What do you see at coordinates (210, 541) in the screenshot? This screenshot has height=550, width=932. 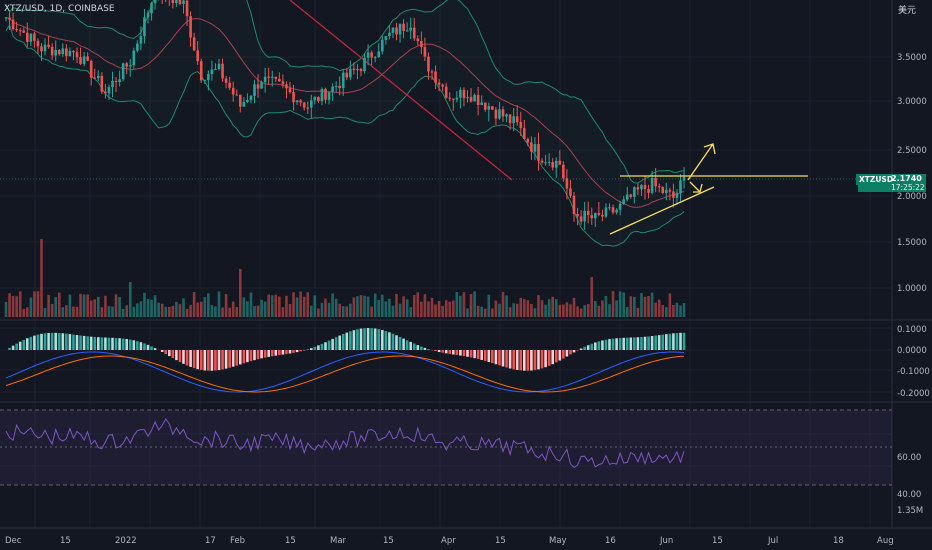 I see `time-axis-label: 17` at bounding box center [210, 541].